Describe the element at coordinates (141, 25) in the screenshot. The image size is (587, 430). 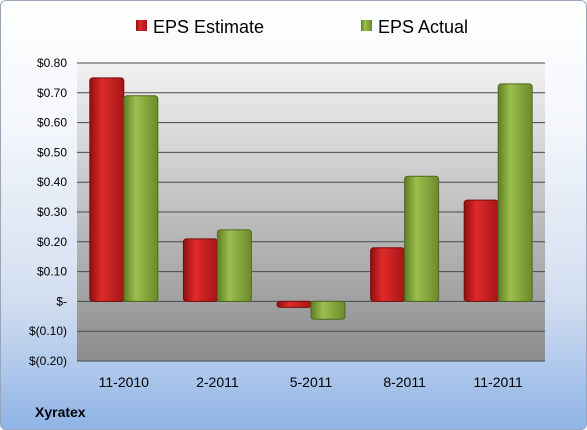
I see `legend-swatch-estimate` at that location.